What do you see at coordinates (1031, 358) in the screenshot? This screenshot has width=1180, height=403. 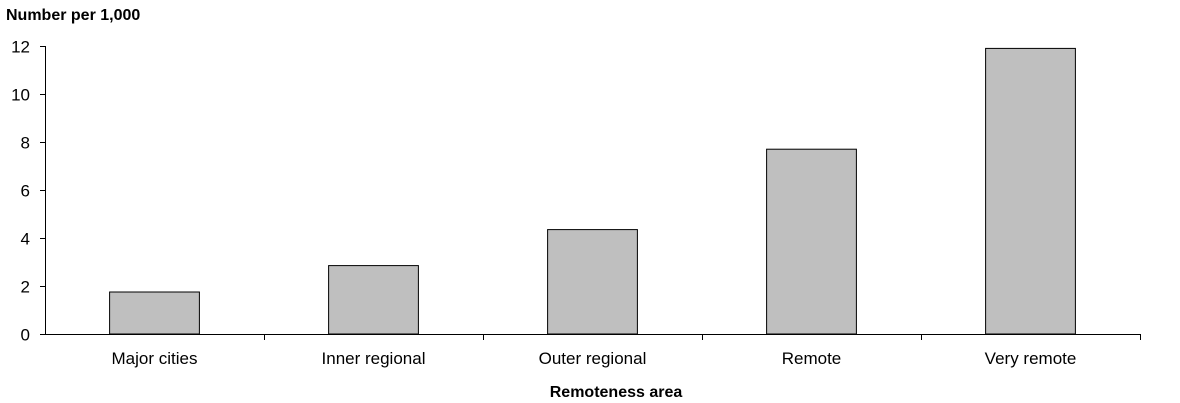 I see `x-category-label: Very remote` at bounding box center [1031, 358].